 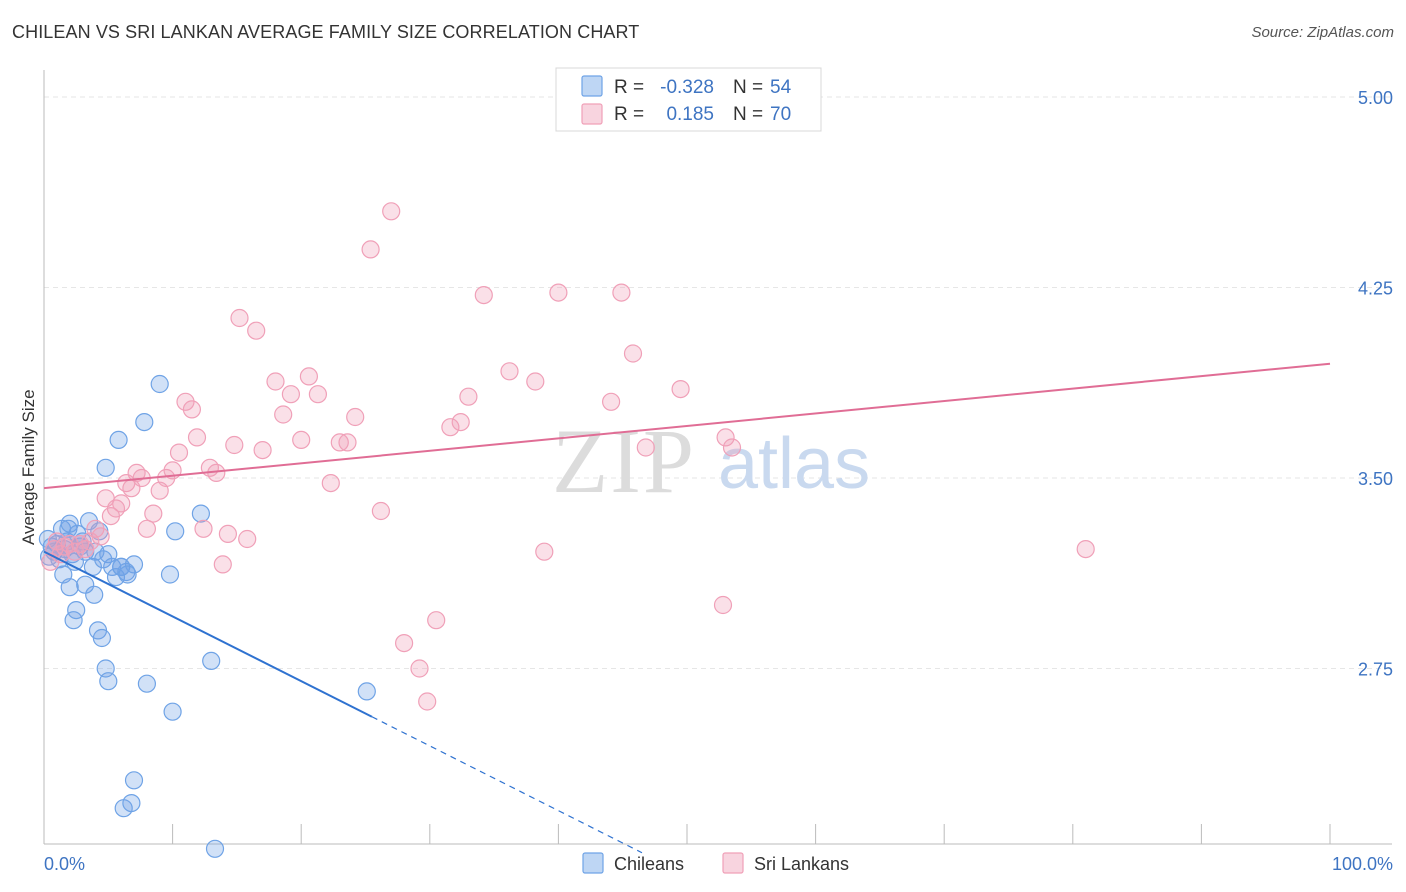 I want to click on trend-line-chileans, so click(x=208, y=634).